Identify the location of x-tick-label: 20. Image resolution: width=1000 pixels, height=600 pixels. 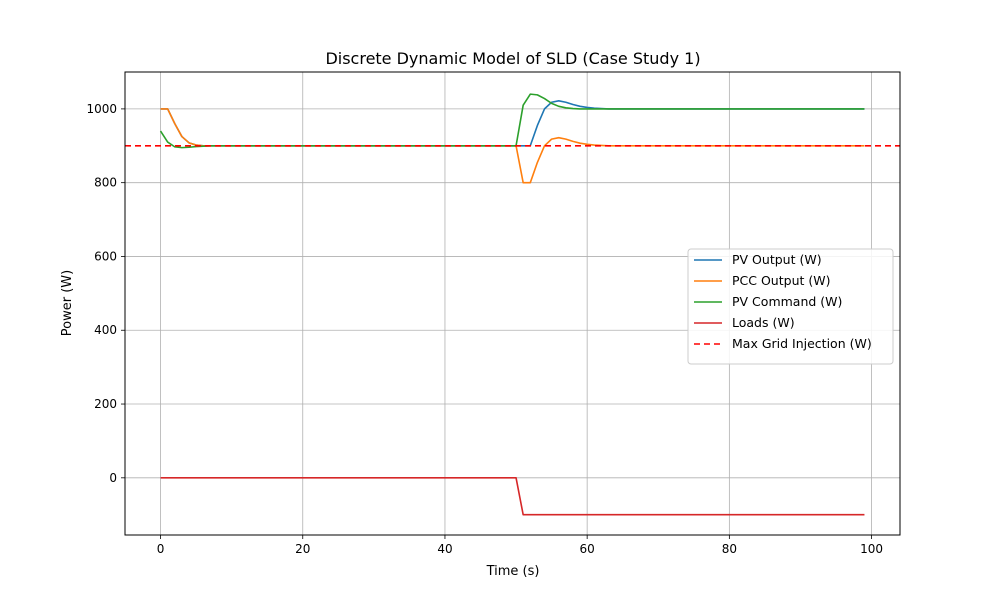
(302, 549).